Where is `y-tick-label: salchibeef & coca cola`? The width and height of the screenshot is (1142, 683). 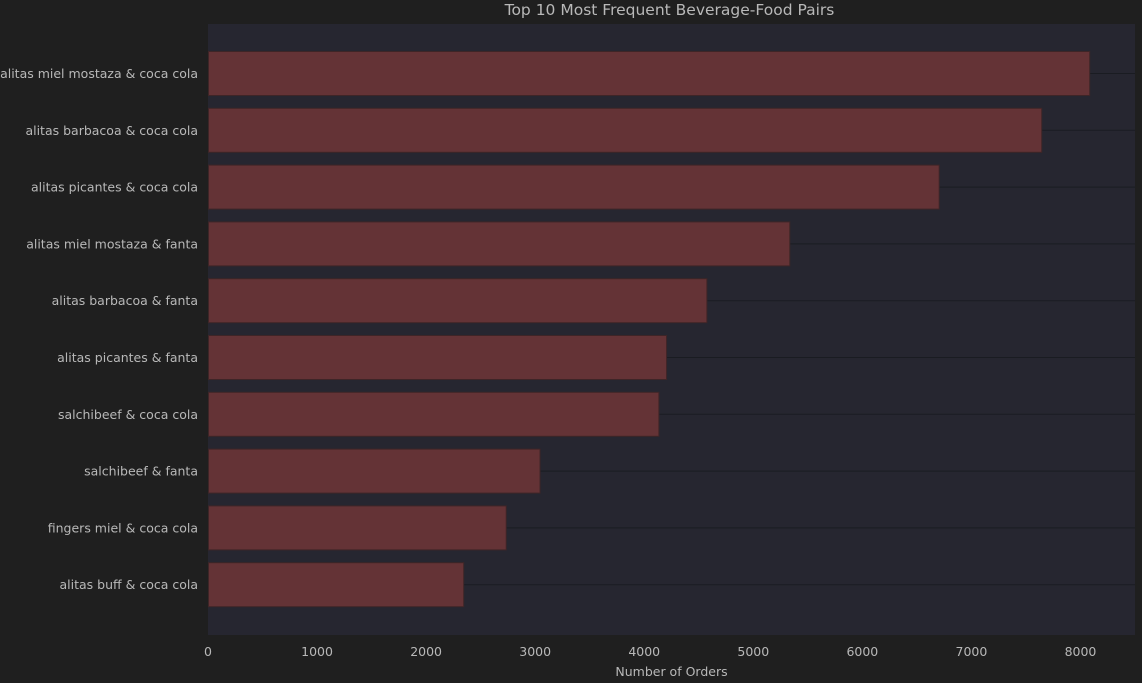 y-tick-label: salchibeef & coca cola is located at coordinates (128, 414).